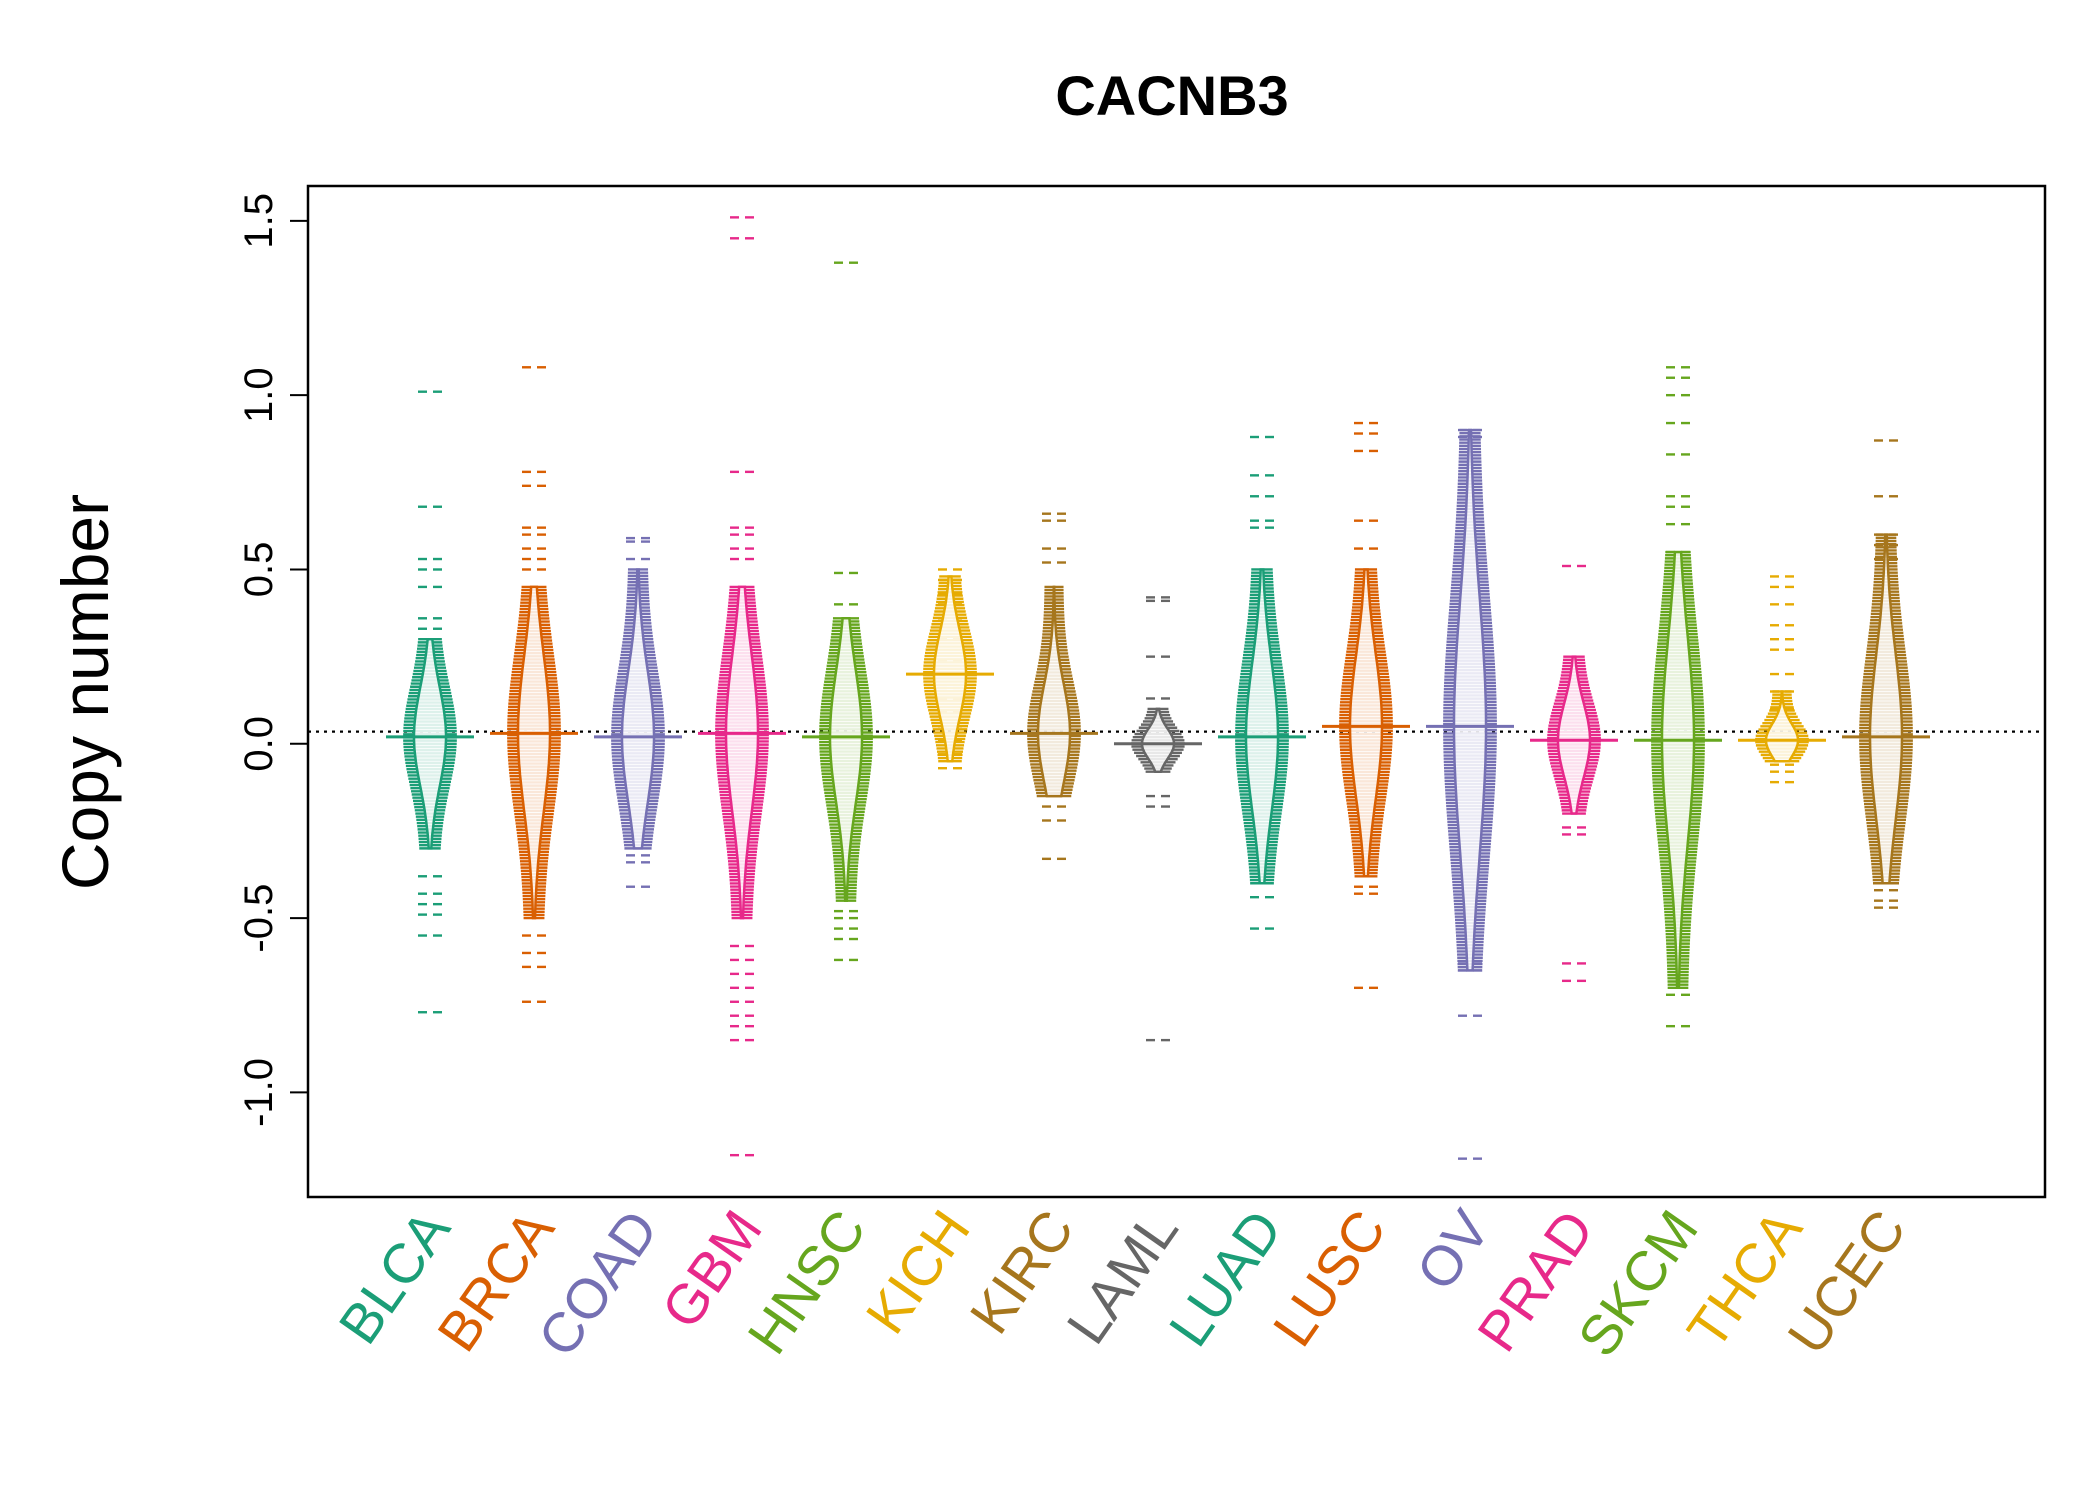 This screenshot has width=2100, height=1500. I want to click on y-tick-label: -1.0, so click(259, 1092).